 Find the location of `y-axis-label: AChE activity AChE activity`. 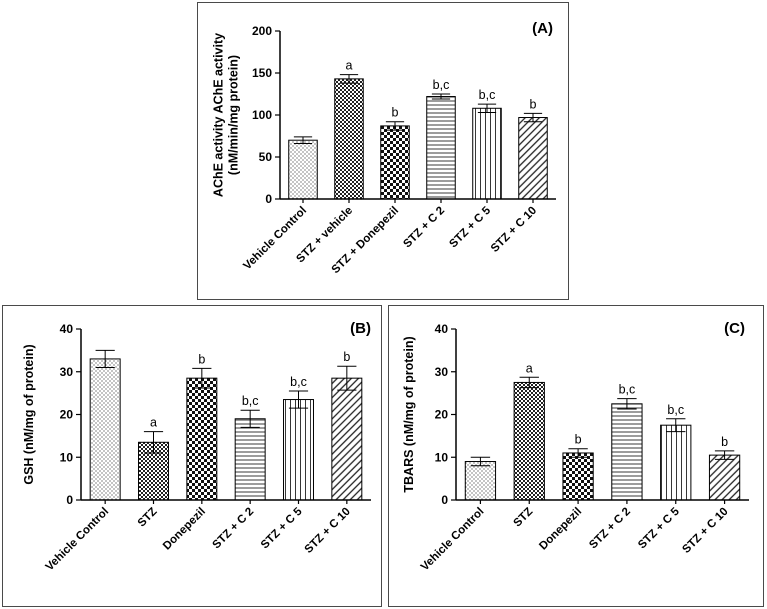

y-axis-label: AChE activity AChE activity is located at coordinates (219, 115).